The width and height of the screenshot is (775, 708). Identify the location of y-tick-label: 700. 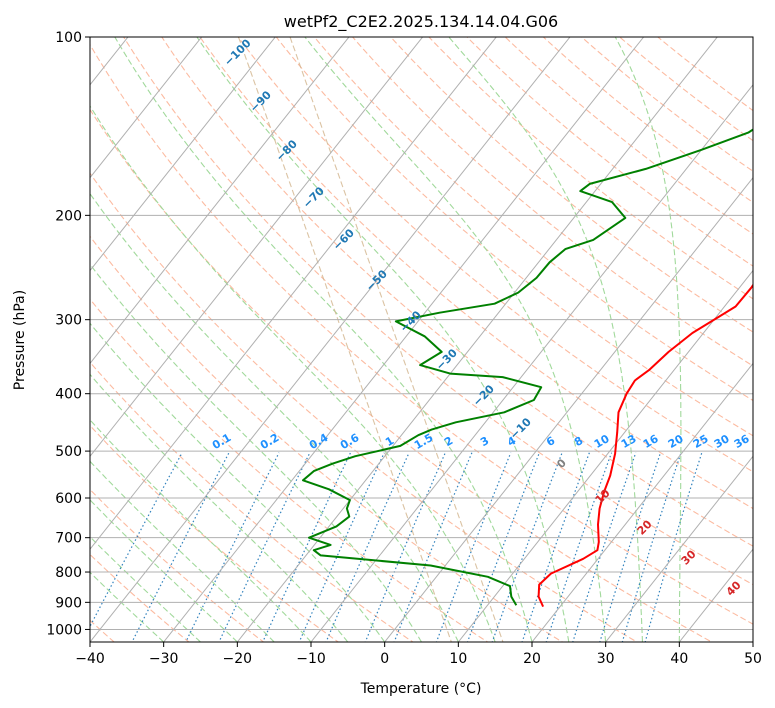
(68, 539).